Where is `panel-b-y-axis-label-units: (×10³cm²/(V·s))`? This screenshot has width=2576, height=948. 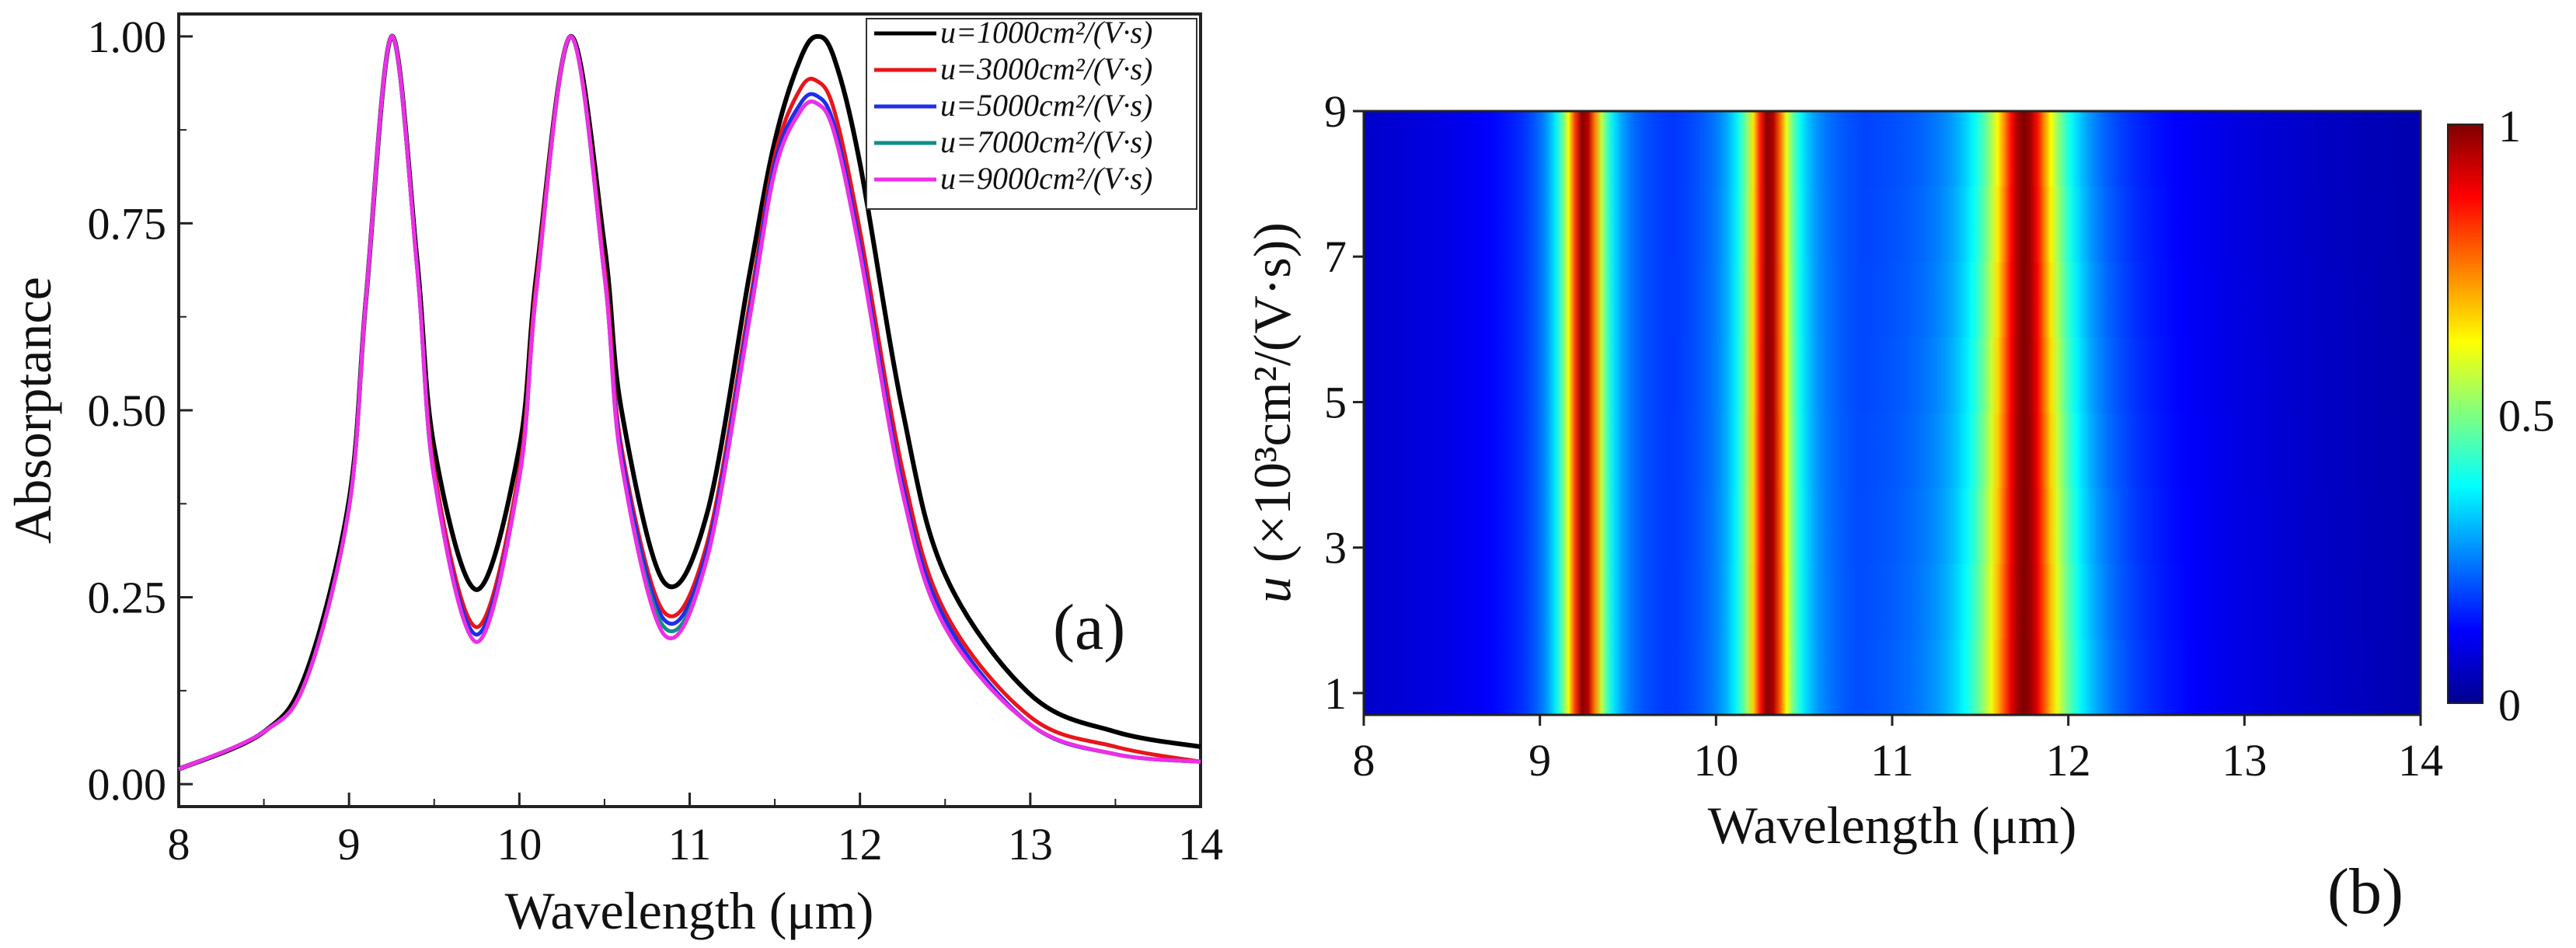
panel-b-y-axis-label-units: (×10³cm²/(V·s)) is located at coordinates (1272, 392).